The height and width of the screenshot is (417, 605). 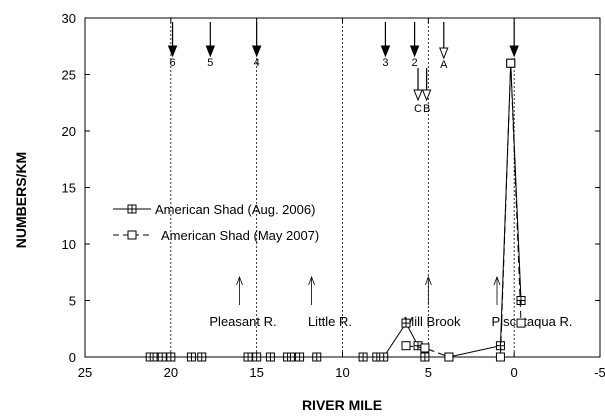 What do you see at coordinates (532, 321) in the screenshot?
I see `annotation-label: Piscataqua R.` at bounding box center [532, 321].